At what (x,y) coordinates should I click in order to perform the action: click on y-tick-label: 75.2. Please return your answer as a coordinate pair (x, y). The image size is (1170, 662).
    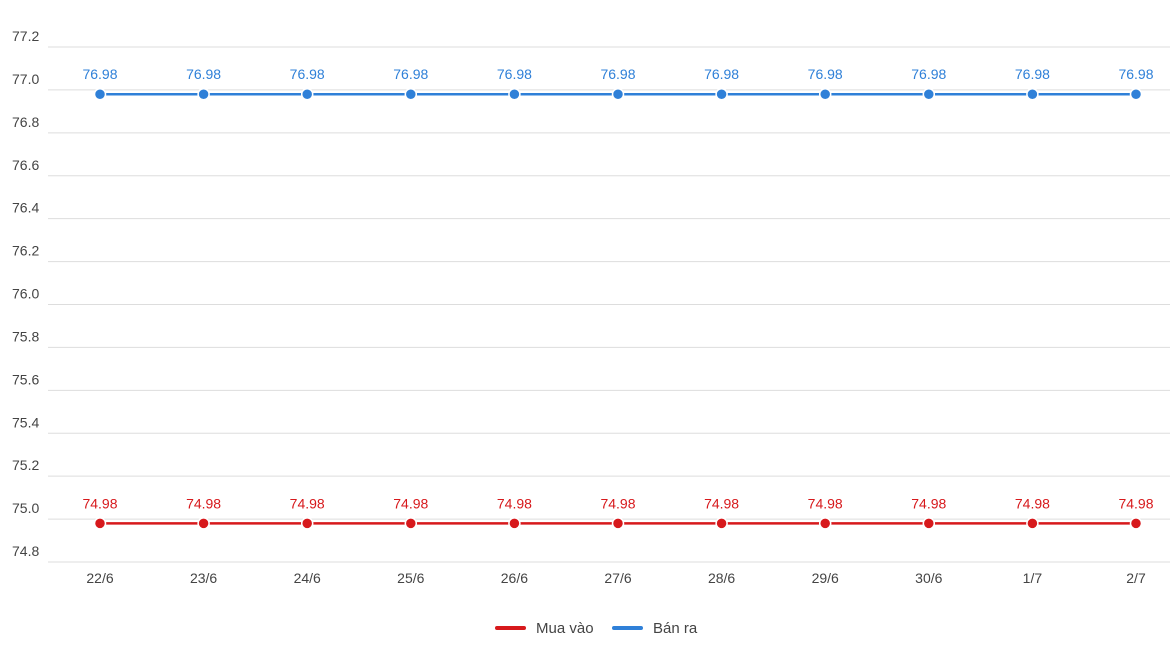
    Looking at the image, I should click on (25, 465).